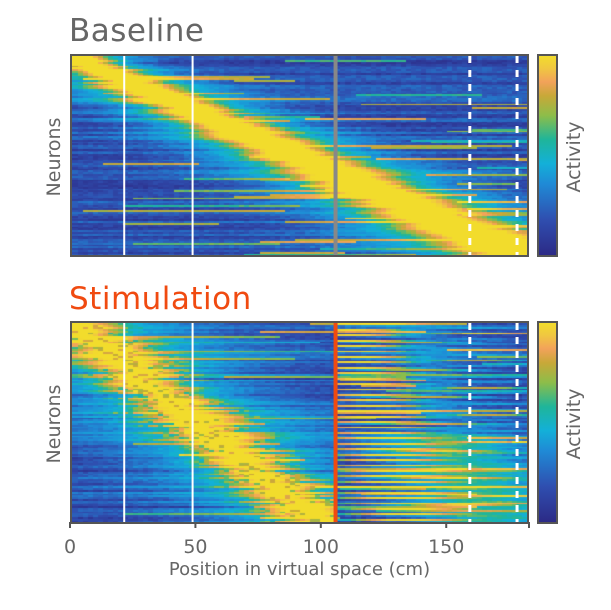 The height and width of the screenshot is (610, 611). I want to click on x-tick-label: 150, so click(446, 547).